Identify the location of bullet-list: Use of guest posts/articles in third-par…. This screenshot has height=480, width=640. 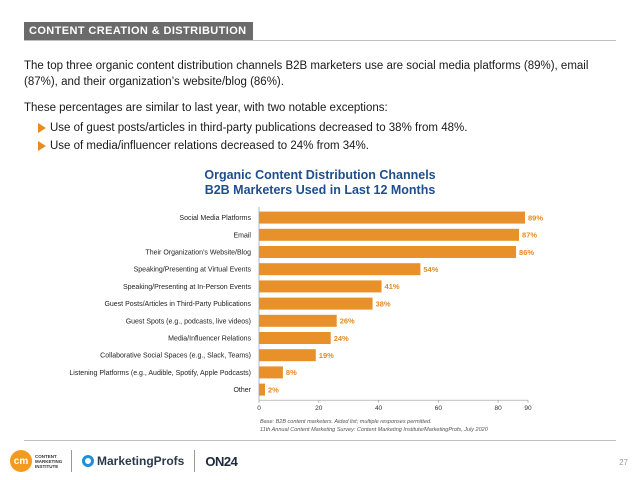
(324, 137).